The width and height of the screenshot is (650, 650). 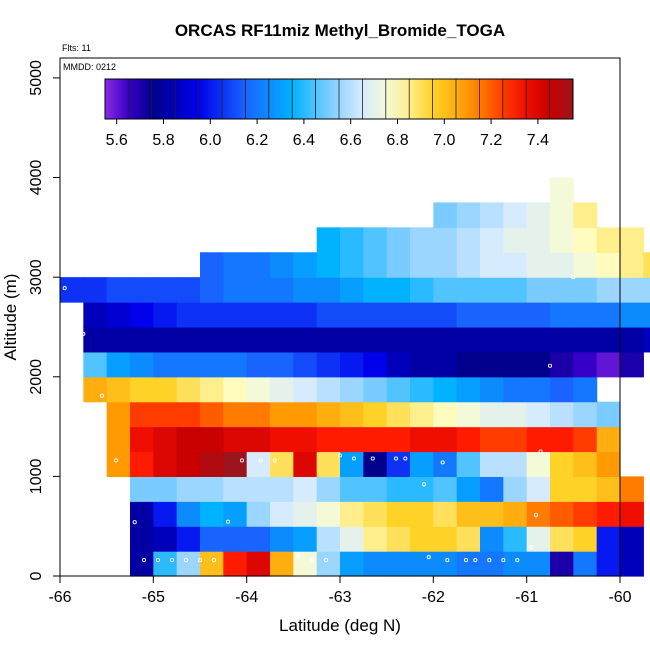 I want to click on colorbar: 5.6 5.8 6.0 6.2 6.4 6.6 6.8 7.0 7.2 7.4, so click(x=339, y=113).